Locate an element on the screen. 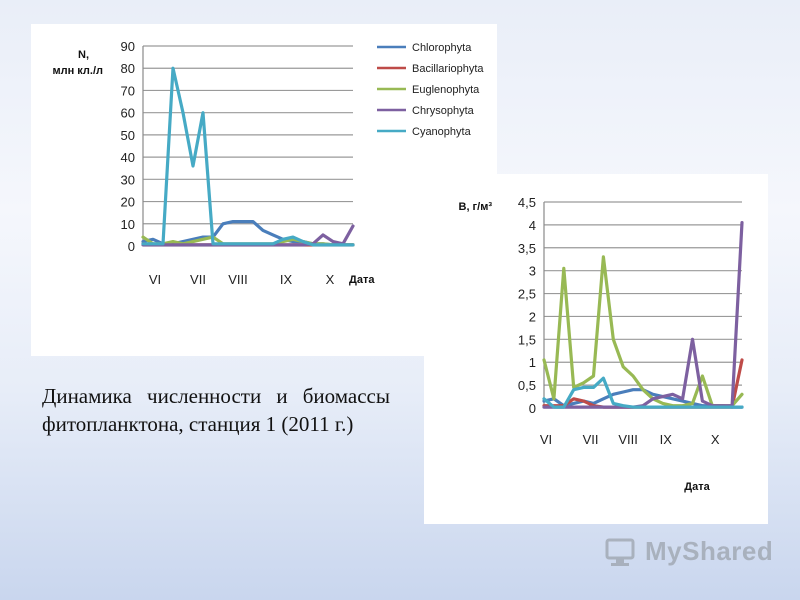  y-tick-label: 60 is located at coordinates (128, 113).